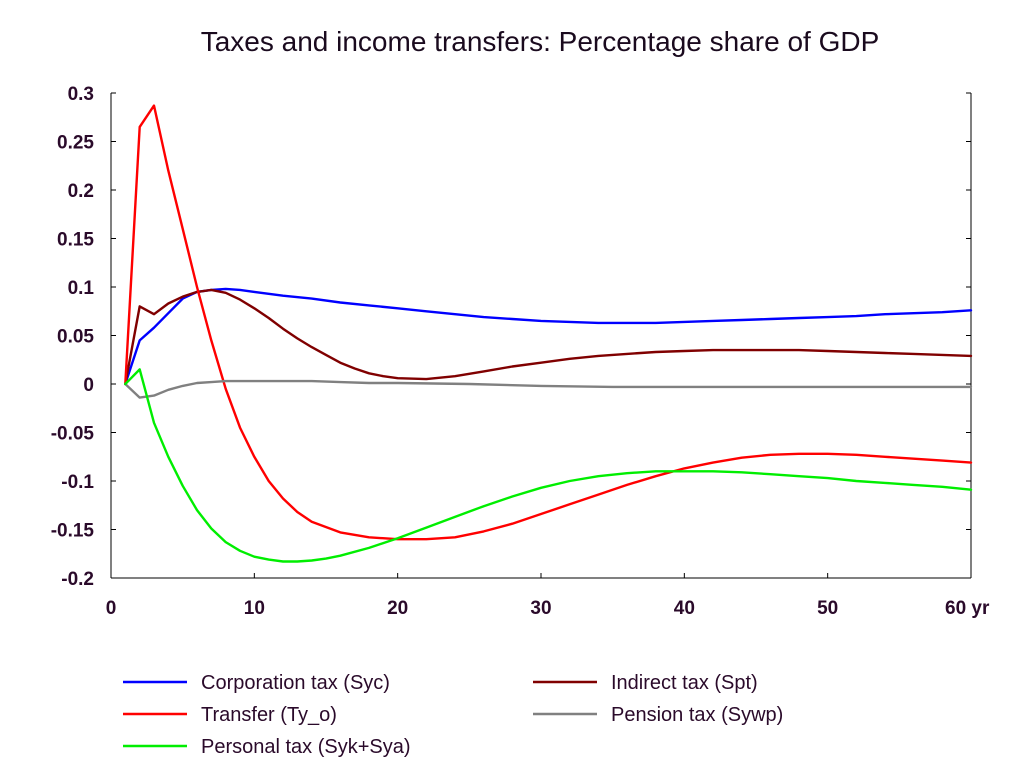  What do you see at coordinates (75, 240) in the screenshot?
I see `y-tick-label: 0.15` at bounding box center [75, 240].